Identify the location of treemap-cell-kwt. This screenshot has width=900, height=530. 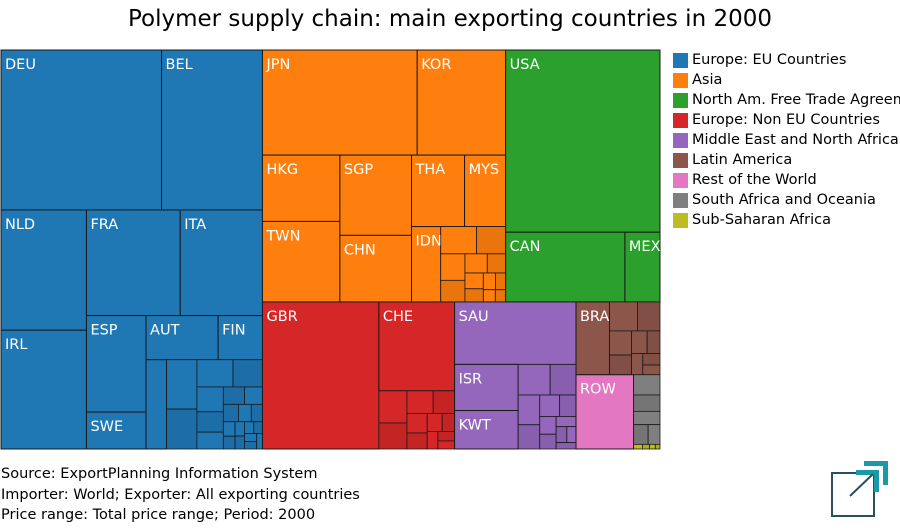
(486, 430).